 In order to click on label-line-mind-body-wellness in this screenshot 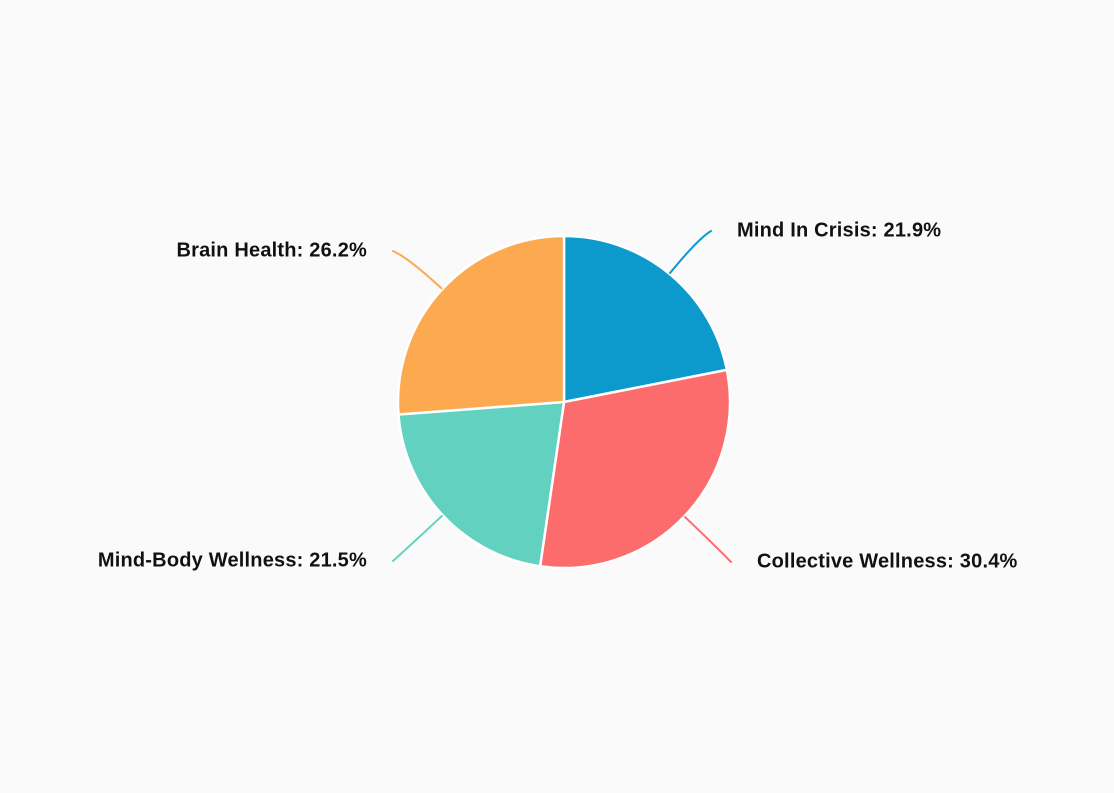, I will do `click(417, 538)`.